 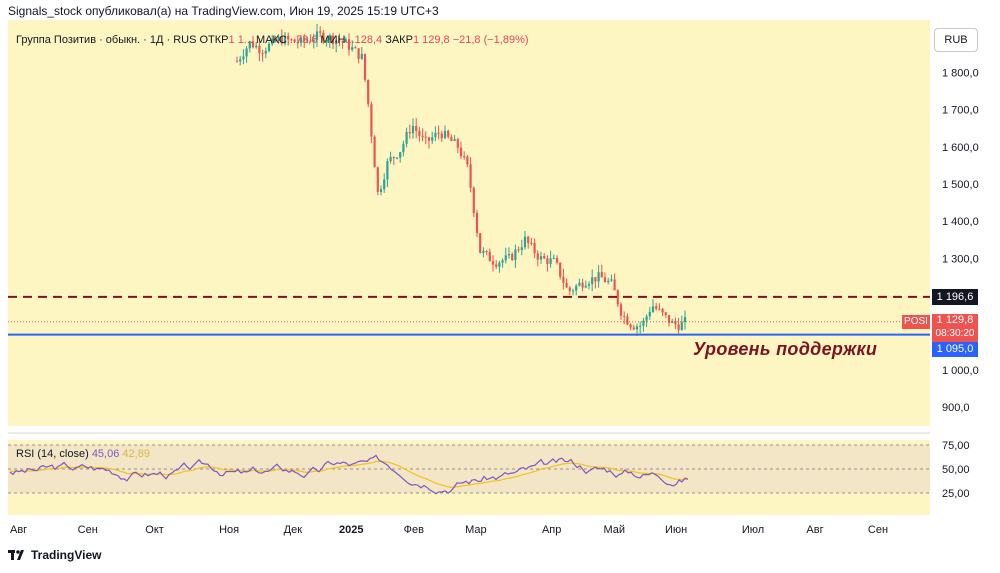 I want to click on currency-button: RUB, so click(x=956, y=40).